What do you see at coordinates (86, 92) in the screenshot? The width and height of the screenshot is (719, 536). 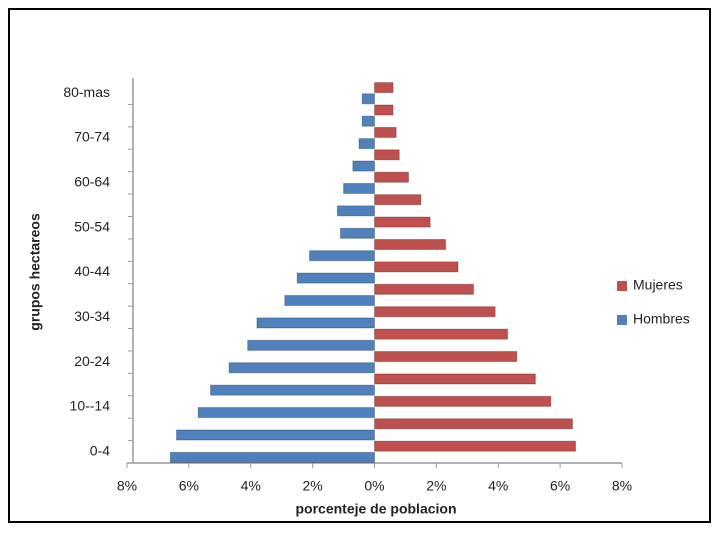 I see `y-tick-label: 80-mas` at bounding box center [86, 92].